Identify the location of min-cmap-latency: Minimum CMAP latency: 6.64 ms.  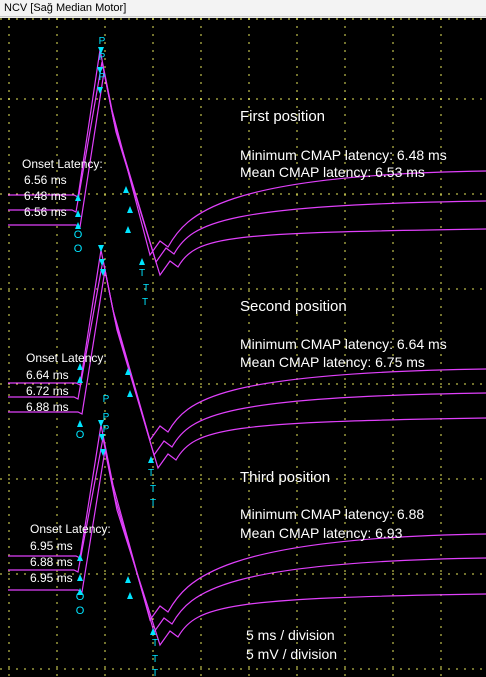
(343, 344).